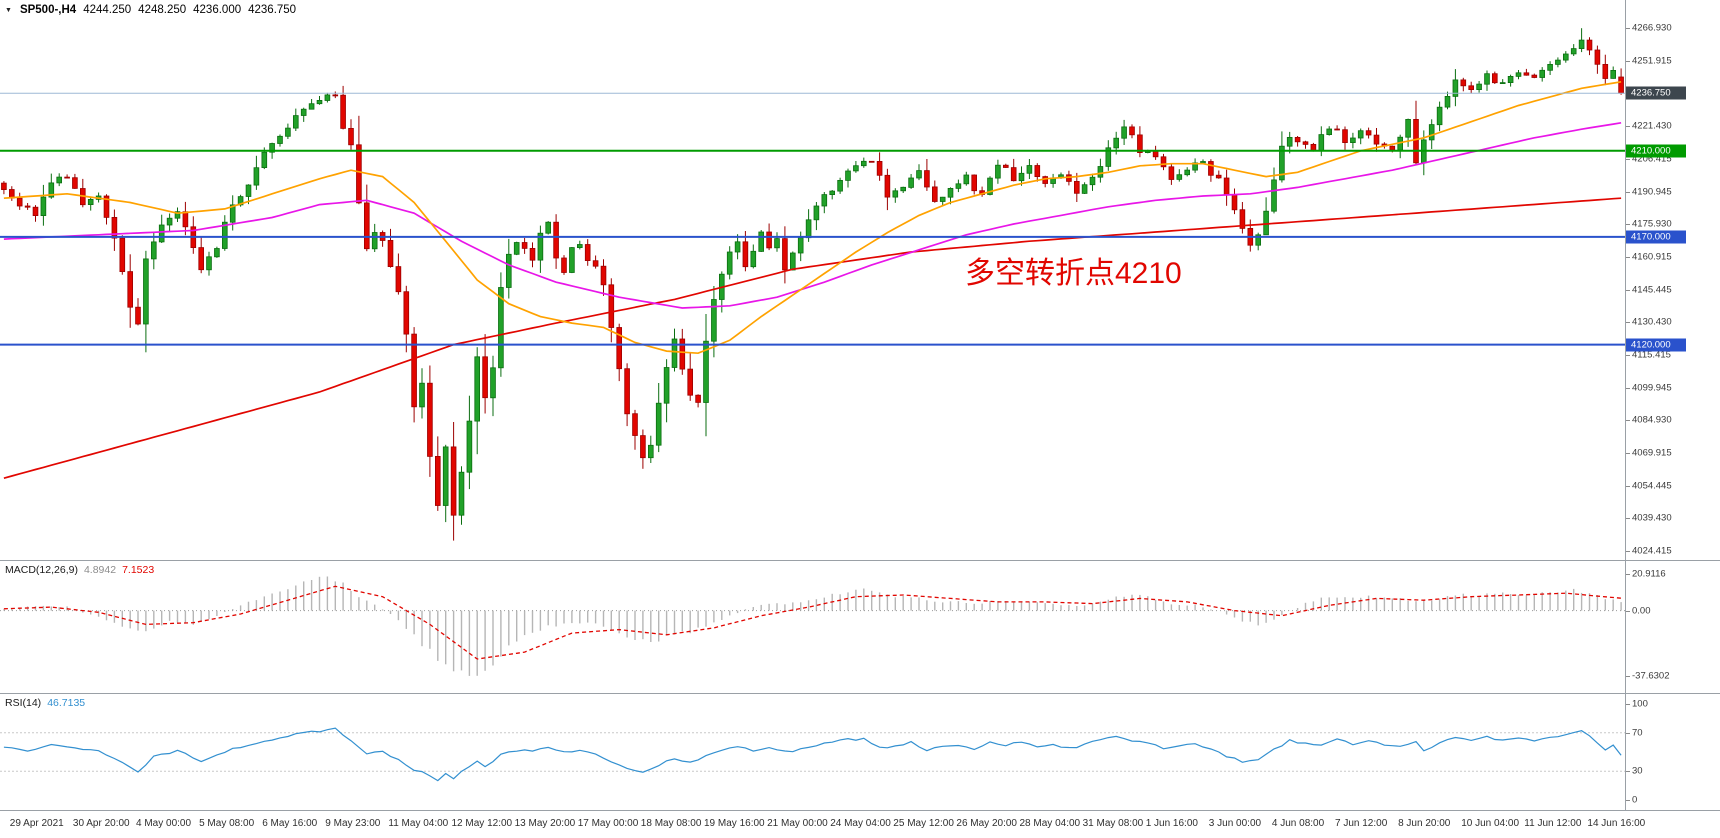 The image size is (1720, 838). Describe the element at coordinates (1652, 192) in the screenshot. I see `price-tick-label: 4190.945` at that location.